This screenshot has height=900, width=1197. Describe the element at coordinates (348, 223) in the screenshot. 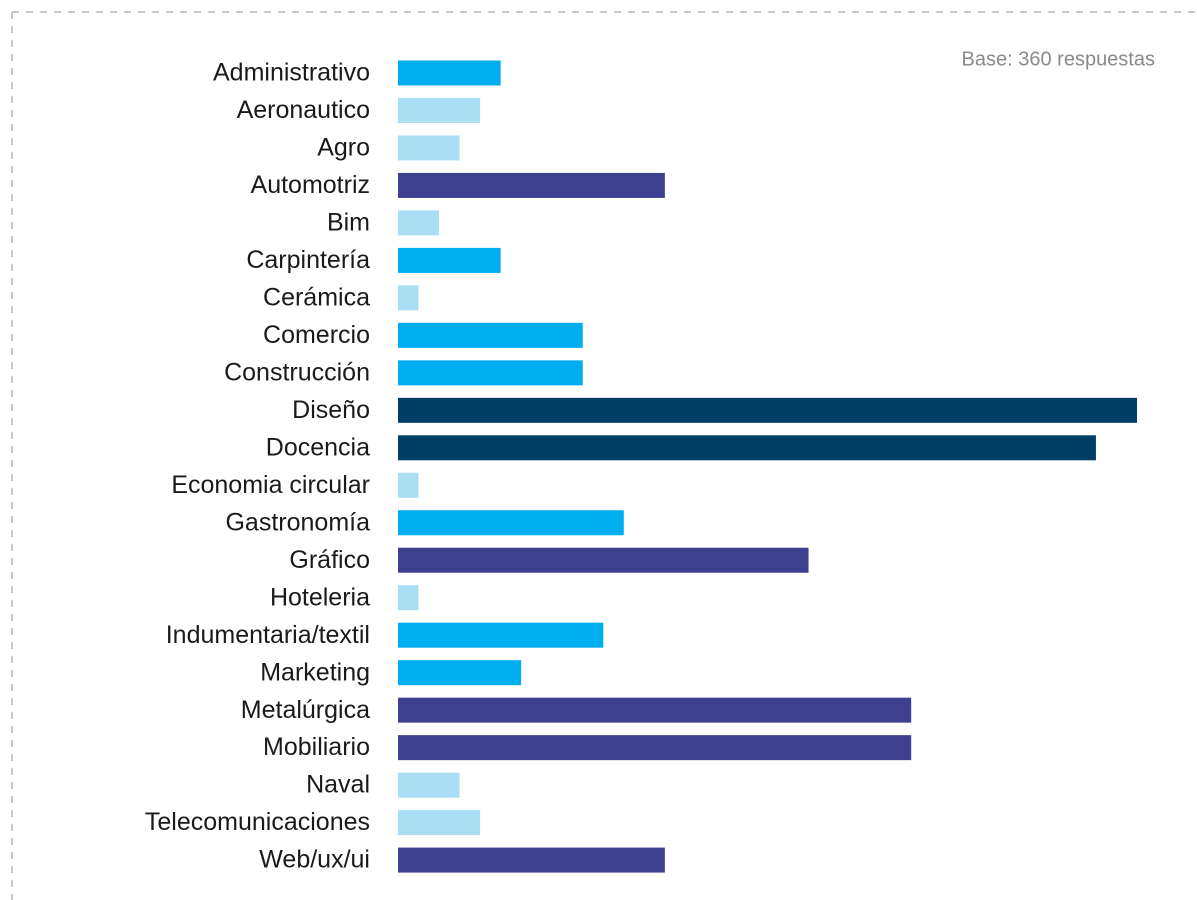

I see `category-label: Bim` at that location.